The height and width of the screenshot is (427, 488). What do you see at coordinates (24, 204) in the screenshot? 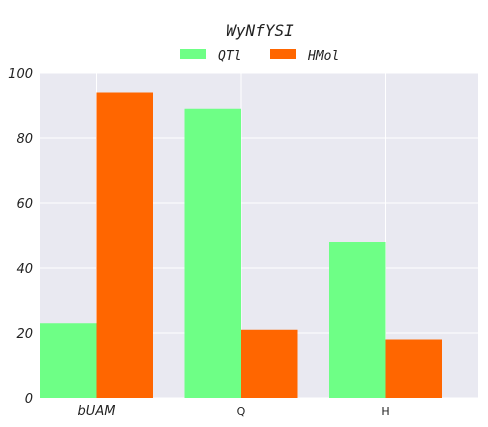
I see `y-tick-label: 60` at bounding box center [24, 204].